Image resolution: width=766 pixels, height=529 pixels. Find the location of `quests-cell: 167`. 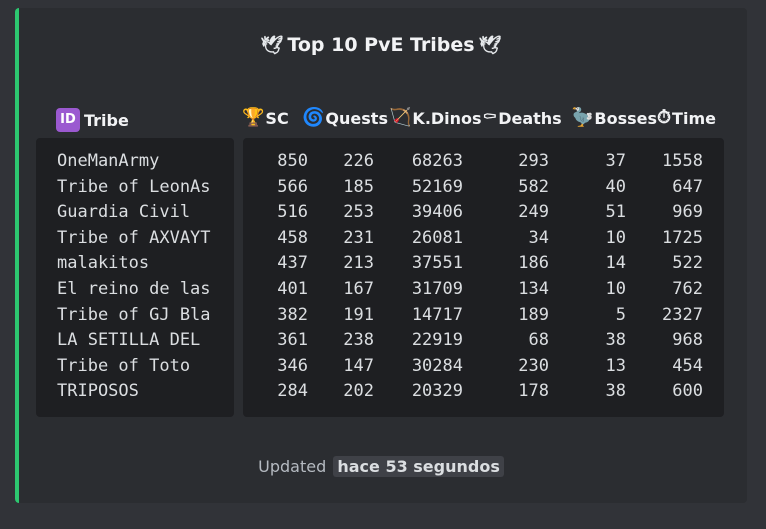

quests-cell: 167 is located at coordinates (358, 289).